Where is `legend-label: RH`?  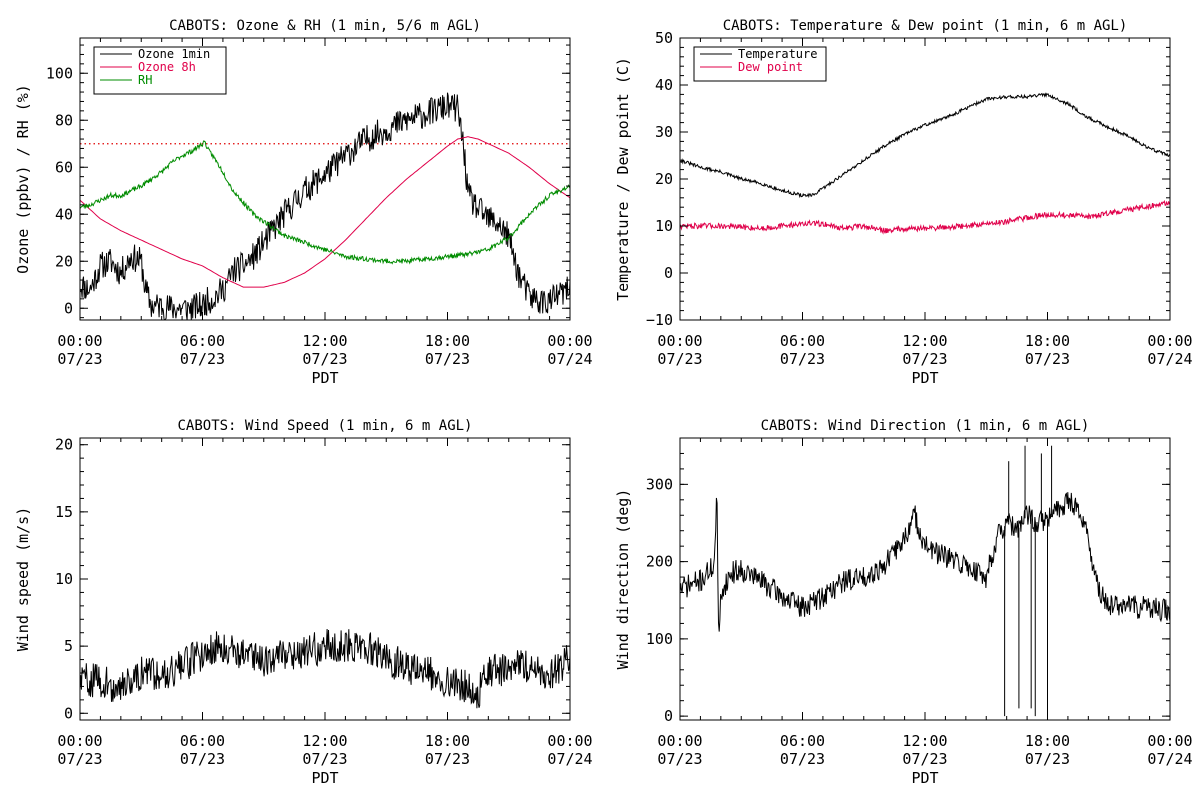
legend-label: RH is located at coordinates (145, 80).